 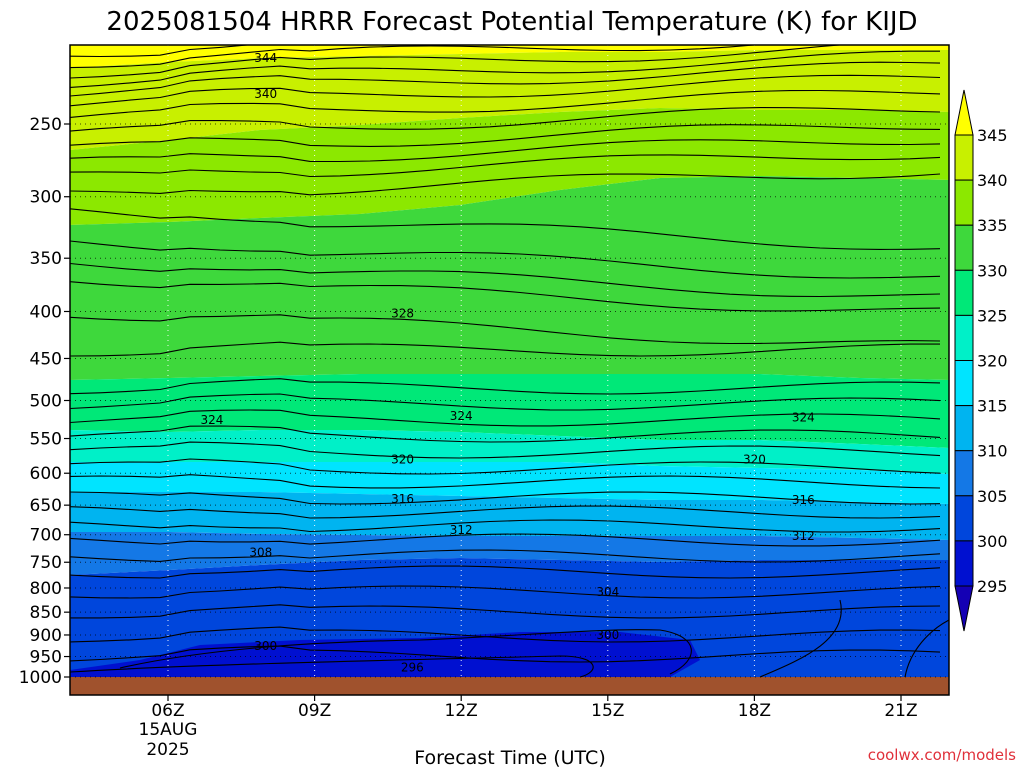 I want to click on y-tick-label: 700, so click(x=46, y=536).